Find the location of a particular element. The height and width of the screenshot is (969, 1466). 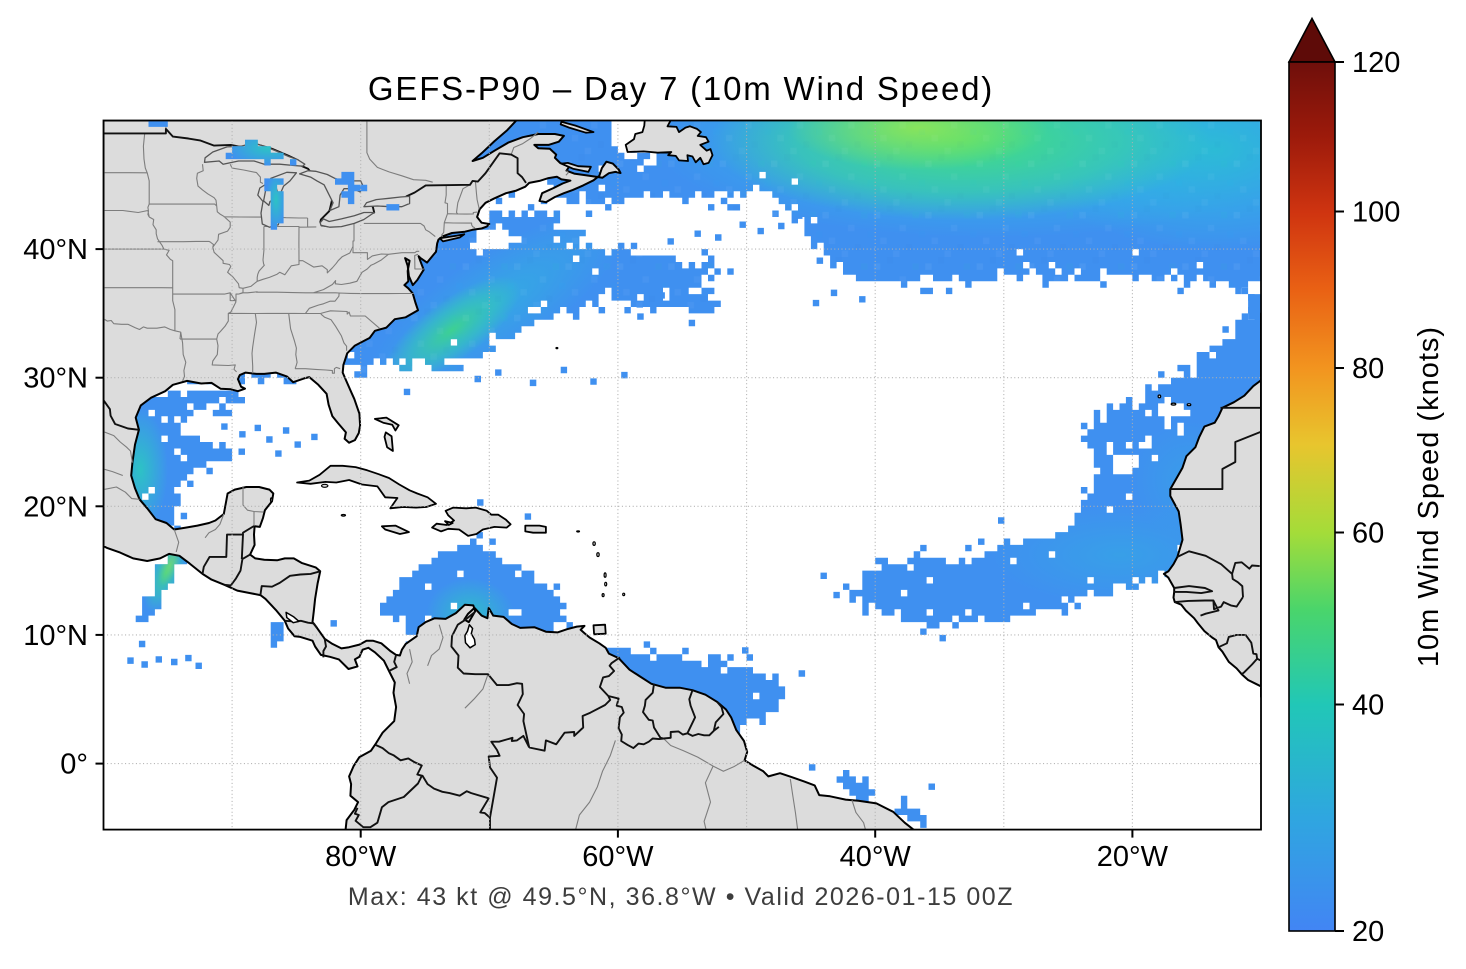

svg-text: 40°N is located at coordinates (55, 250).